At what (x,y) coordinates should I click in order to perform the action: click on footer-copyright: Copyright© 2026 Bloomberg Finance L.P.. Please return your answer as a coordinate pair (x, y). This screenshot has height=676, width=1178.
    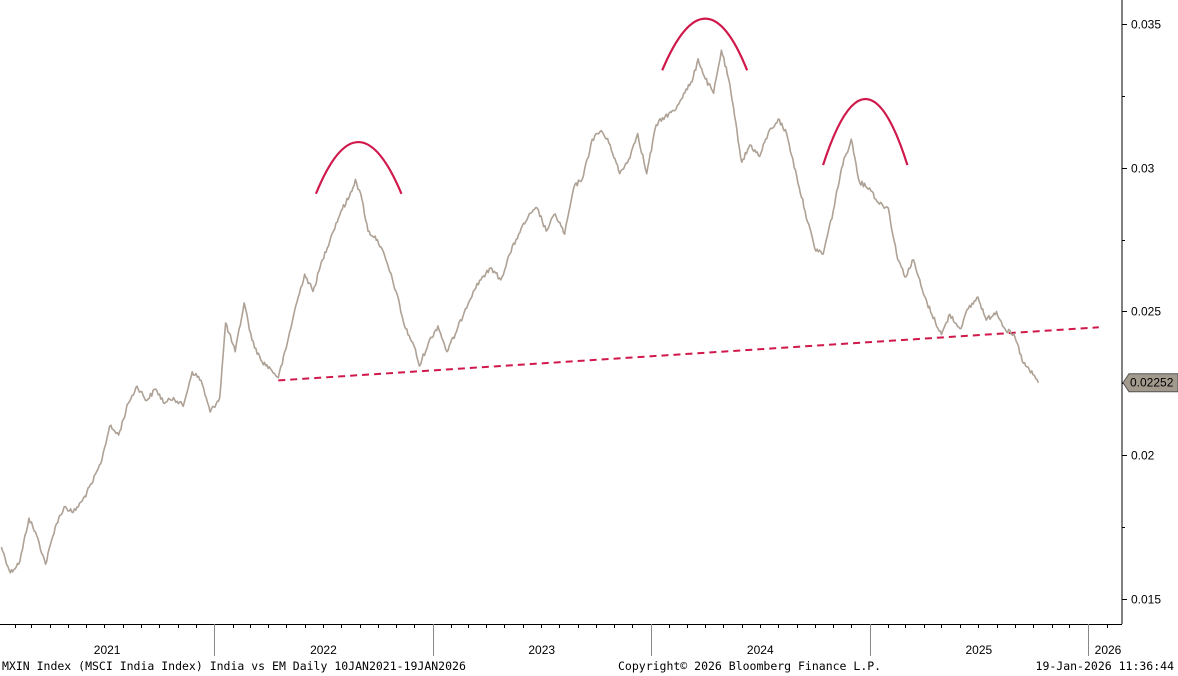
    Looking at the image, I should click on (750, 666).